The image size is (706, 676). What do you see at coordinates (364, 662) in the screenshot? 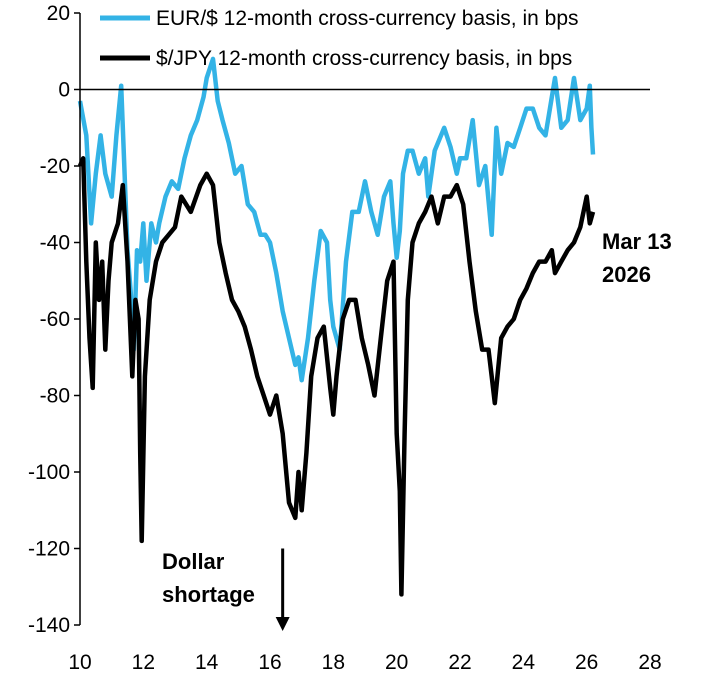
I see `x-tick-labels: 10 12 14 16 18 20 22 24 26 28` at bounding box center [364, 662].